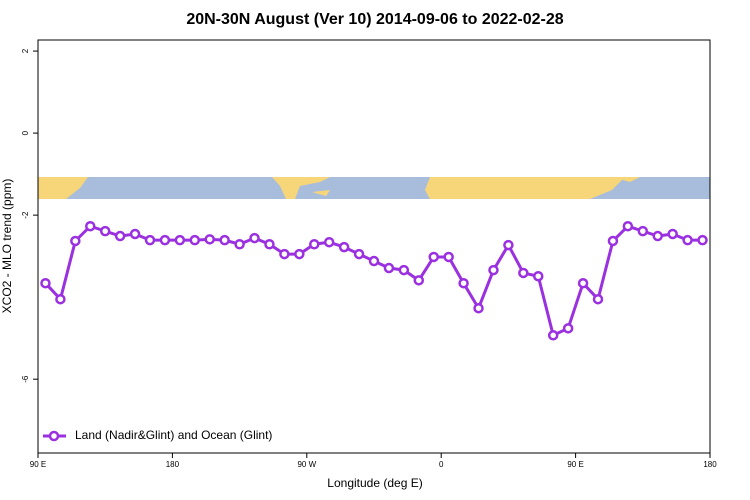 The image size is (750, 500). What do you see at coordinates (374, 188) in the screenshot?
I see `map-strip` at bounding box center [374, 188].